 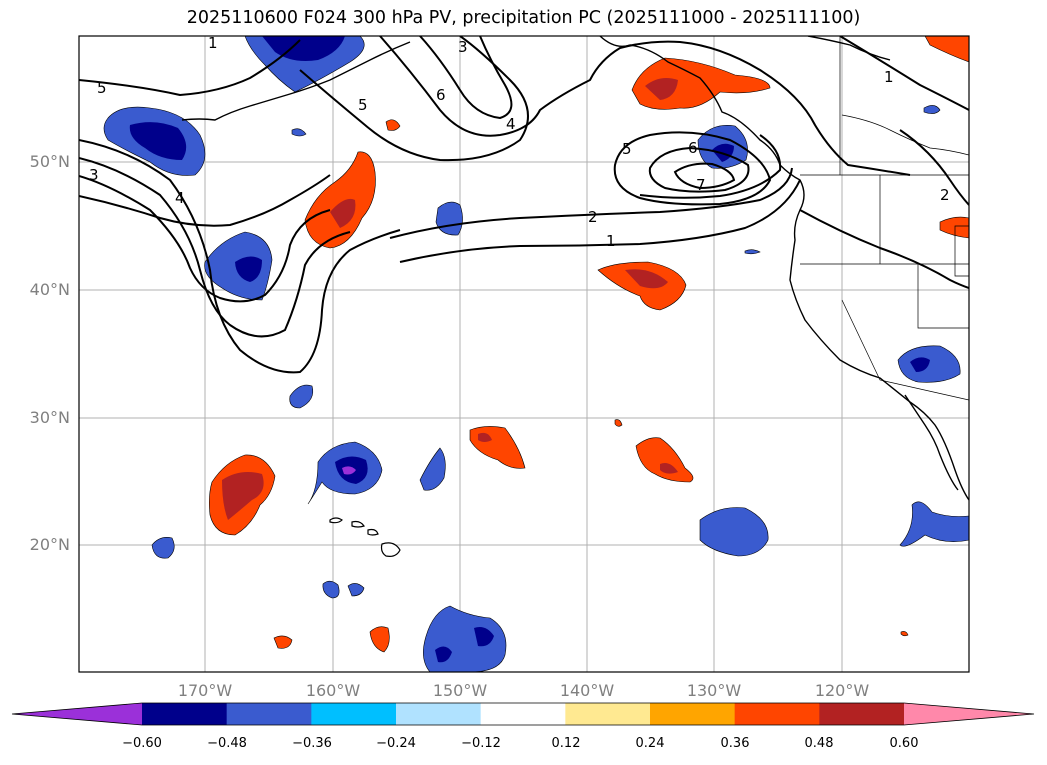 What do you see at coordinates (463, 47) in the screenshot?
I see `pv-label-3-n: 3` at bounding box center [463, 47].